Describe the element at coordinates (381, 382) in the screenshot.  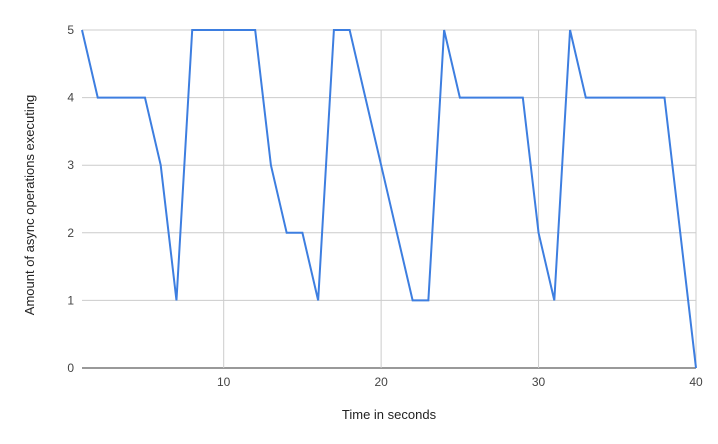
I see `x-tick-label: 20` at that location.